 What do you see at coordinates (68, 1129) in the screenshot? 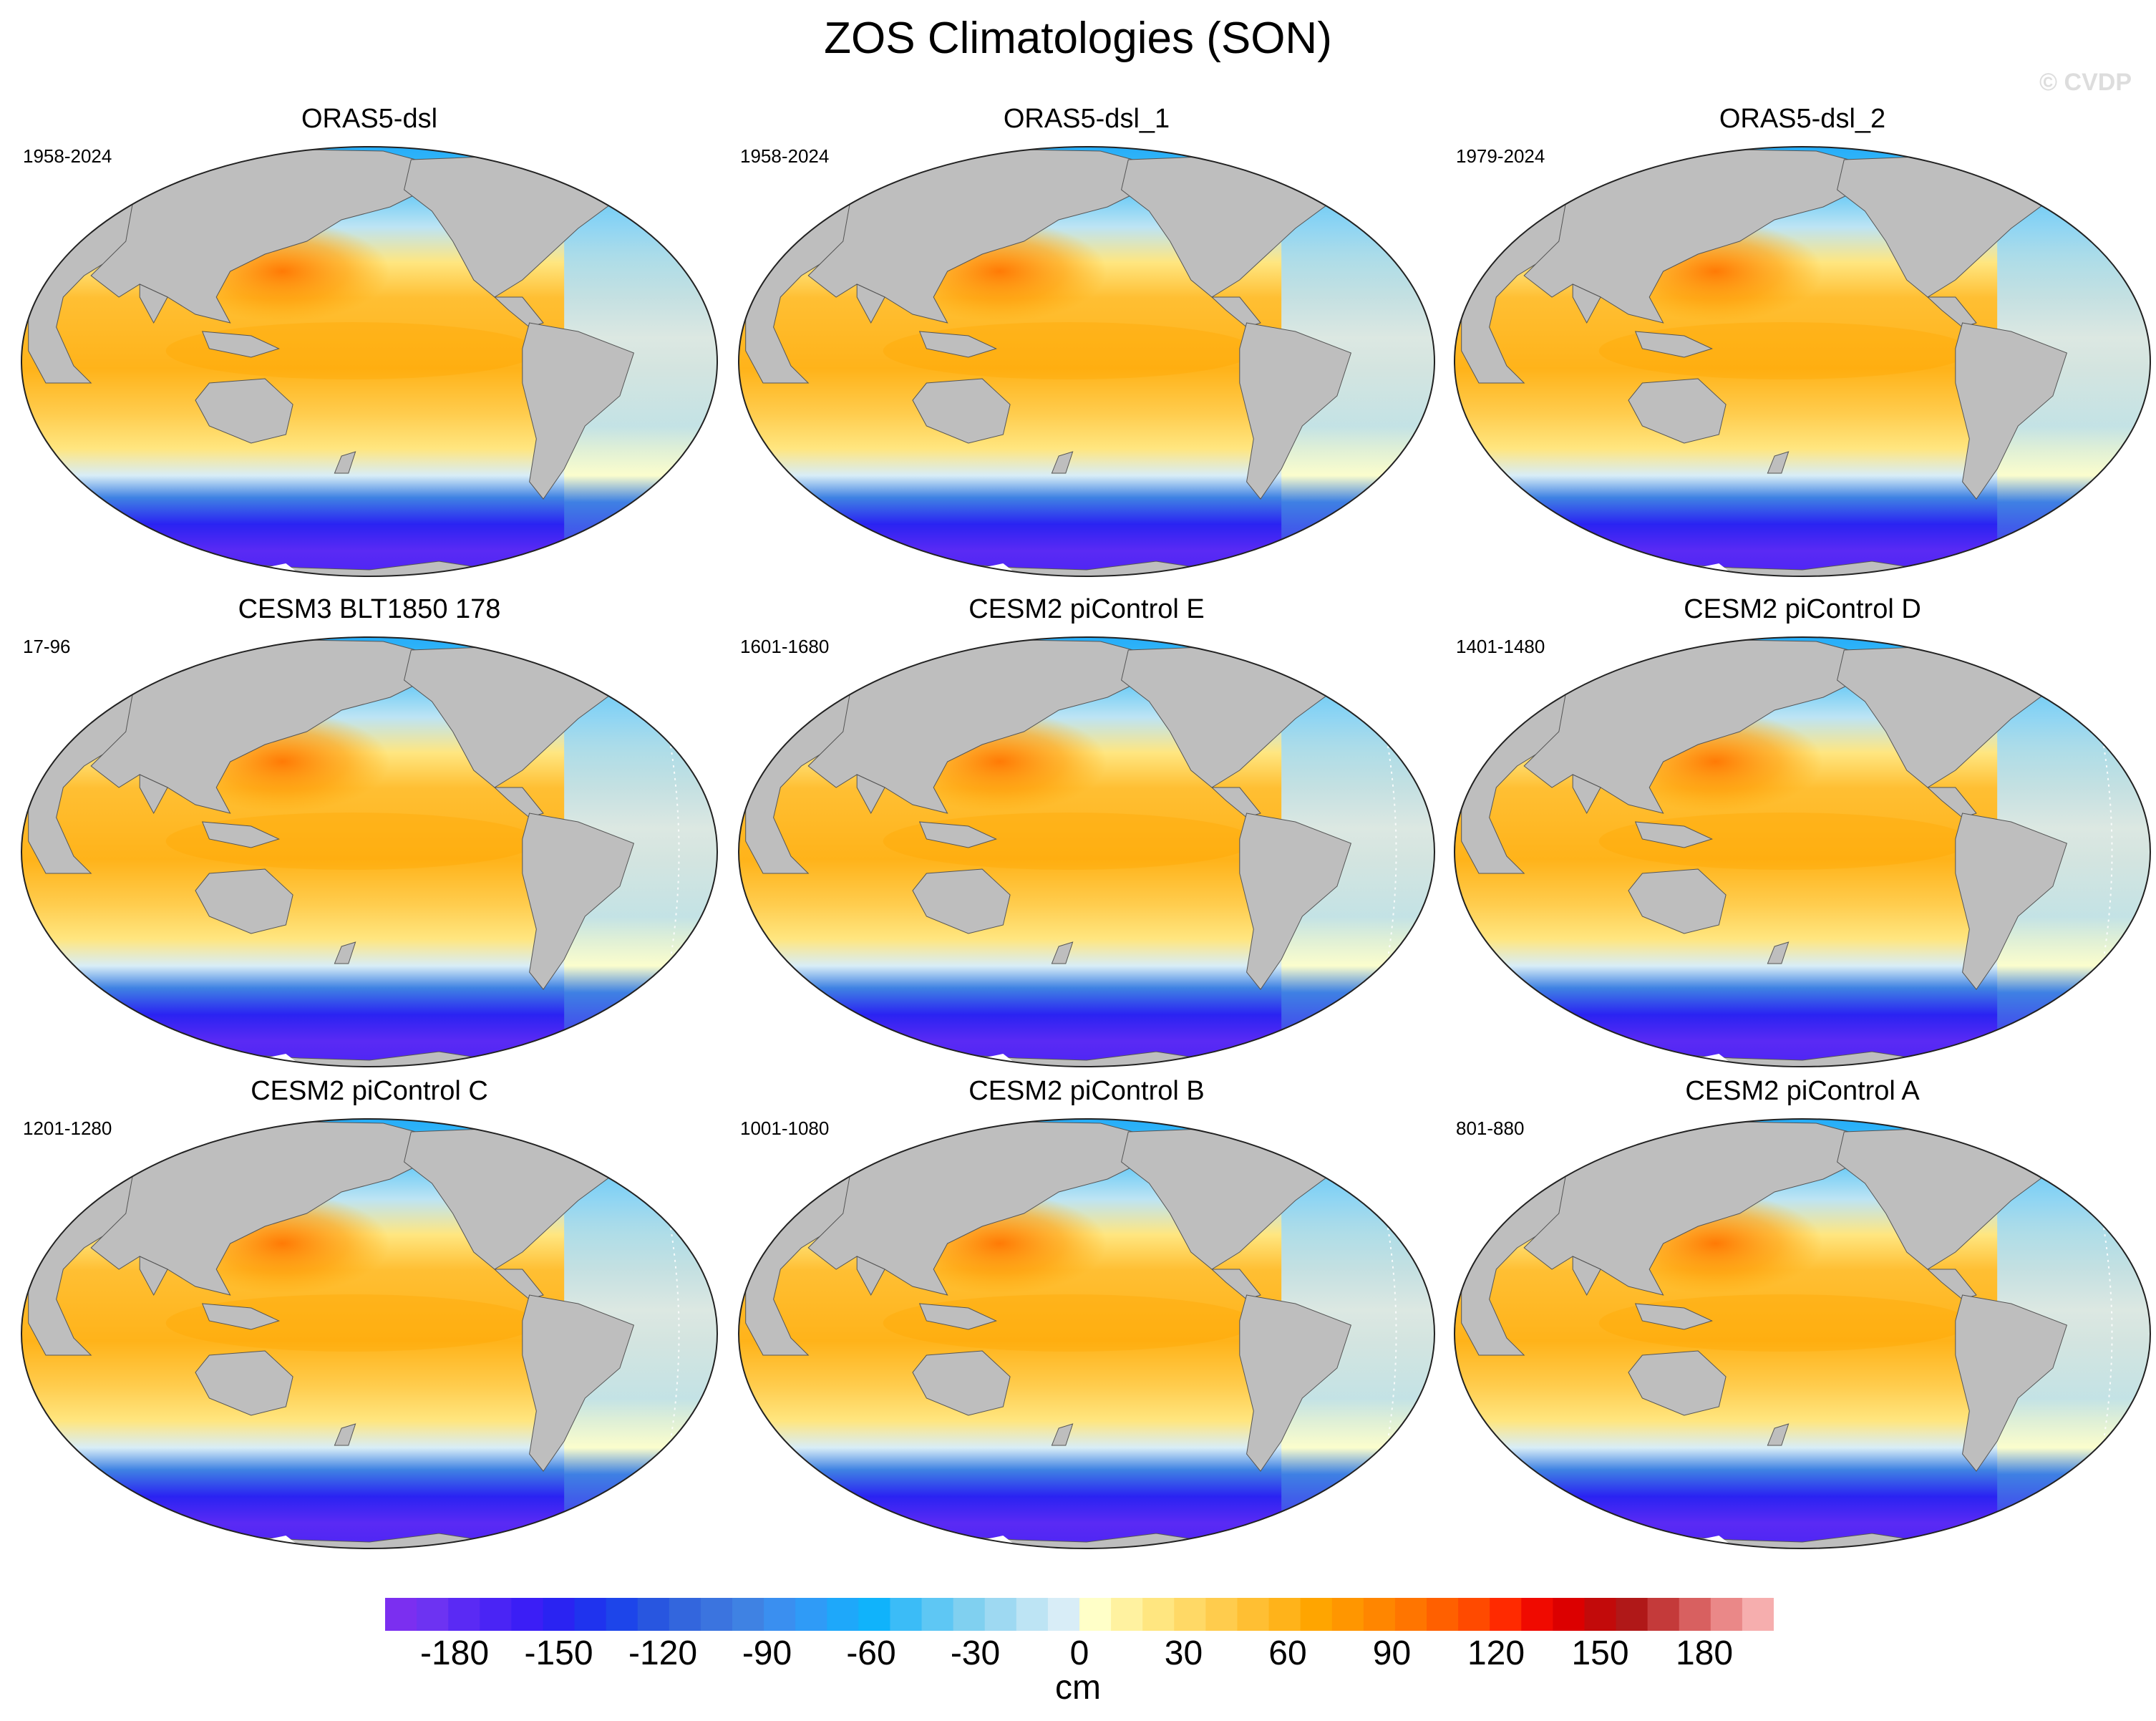
I see `panel-period: 1201-1280` at bounding box center [68, 1129].